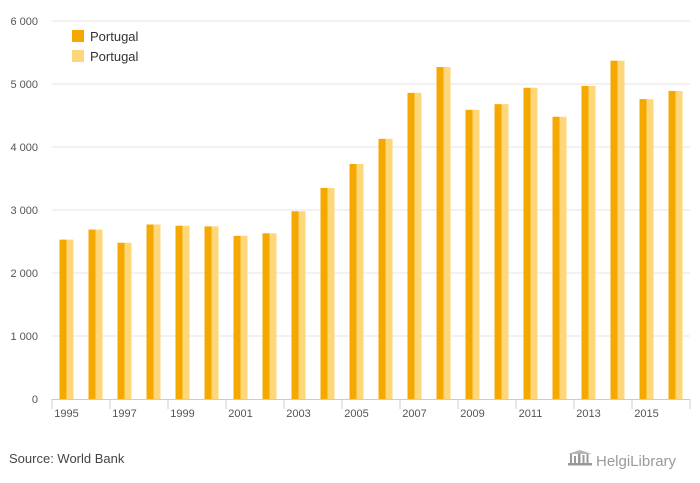 This screenshot has height=483, width=700. Describe the element at coordinates (240, 414) in the screenshot. I see `x-tick-label: 2001` at that location.